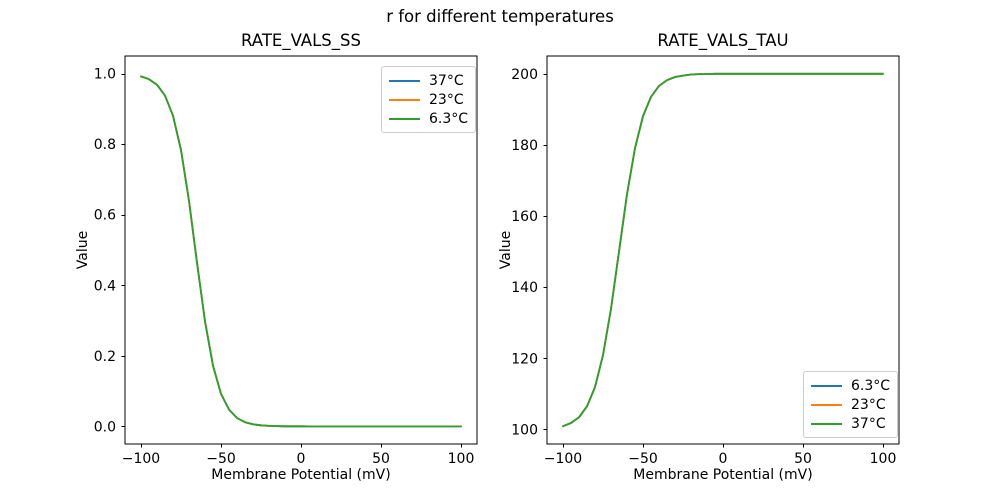 This screenshot has height=500, width=1000. I want to click on y-tick-label: 0.0, so click(105, 427).